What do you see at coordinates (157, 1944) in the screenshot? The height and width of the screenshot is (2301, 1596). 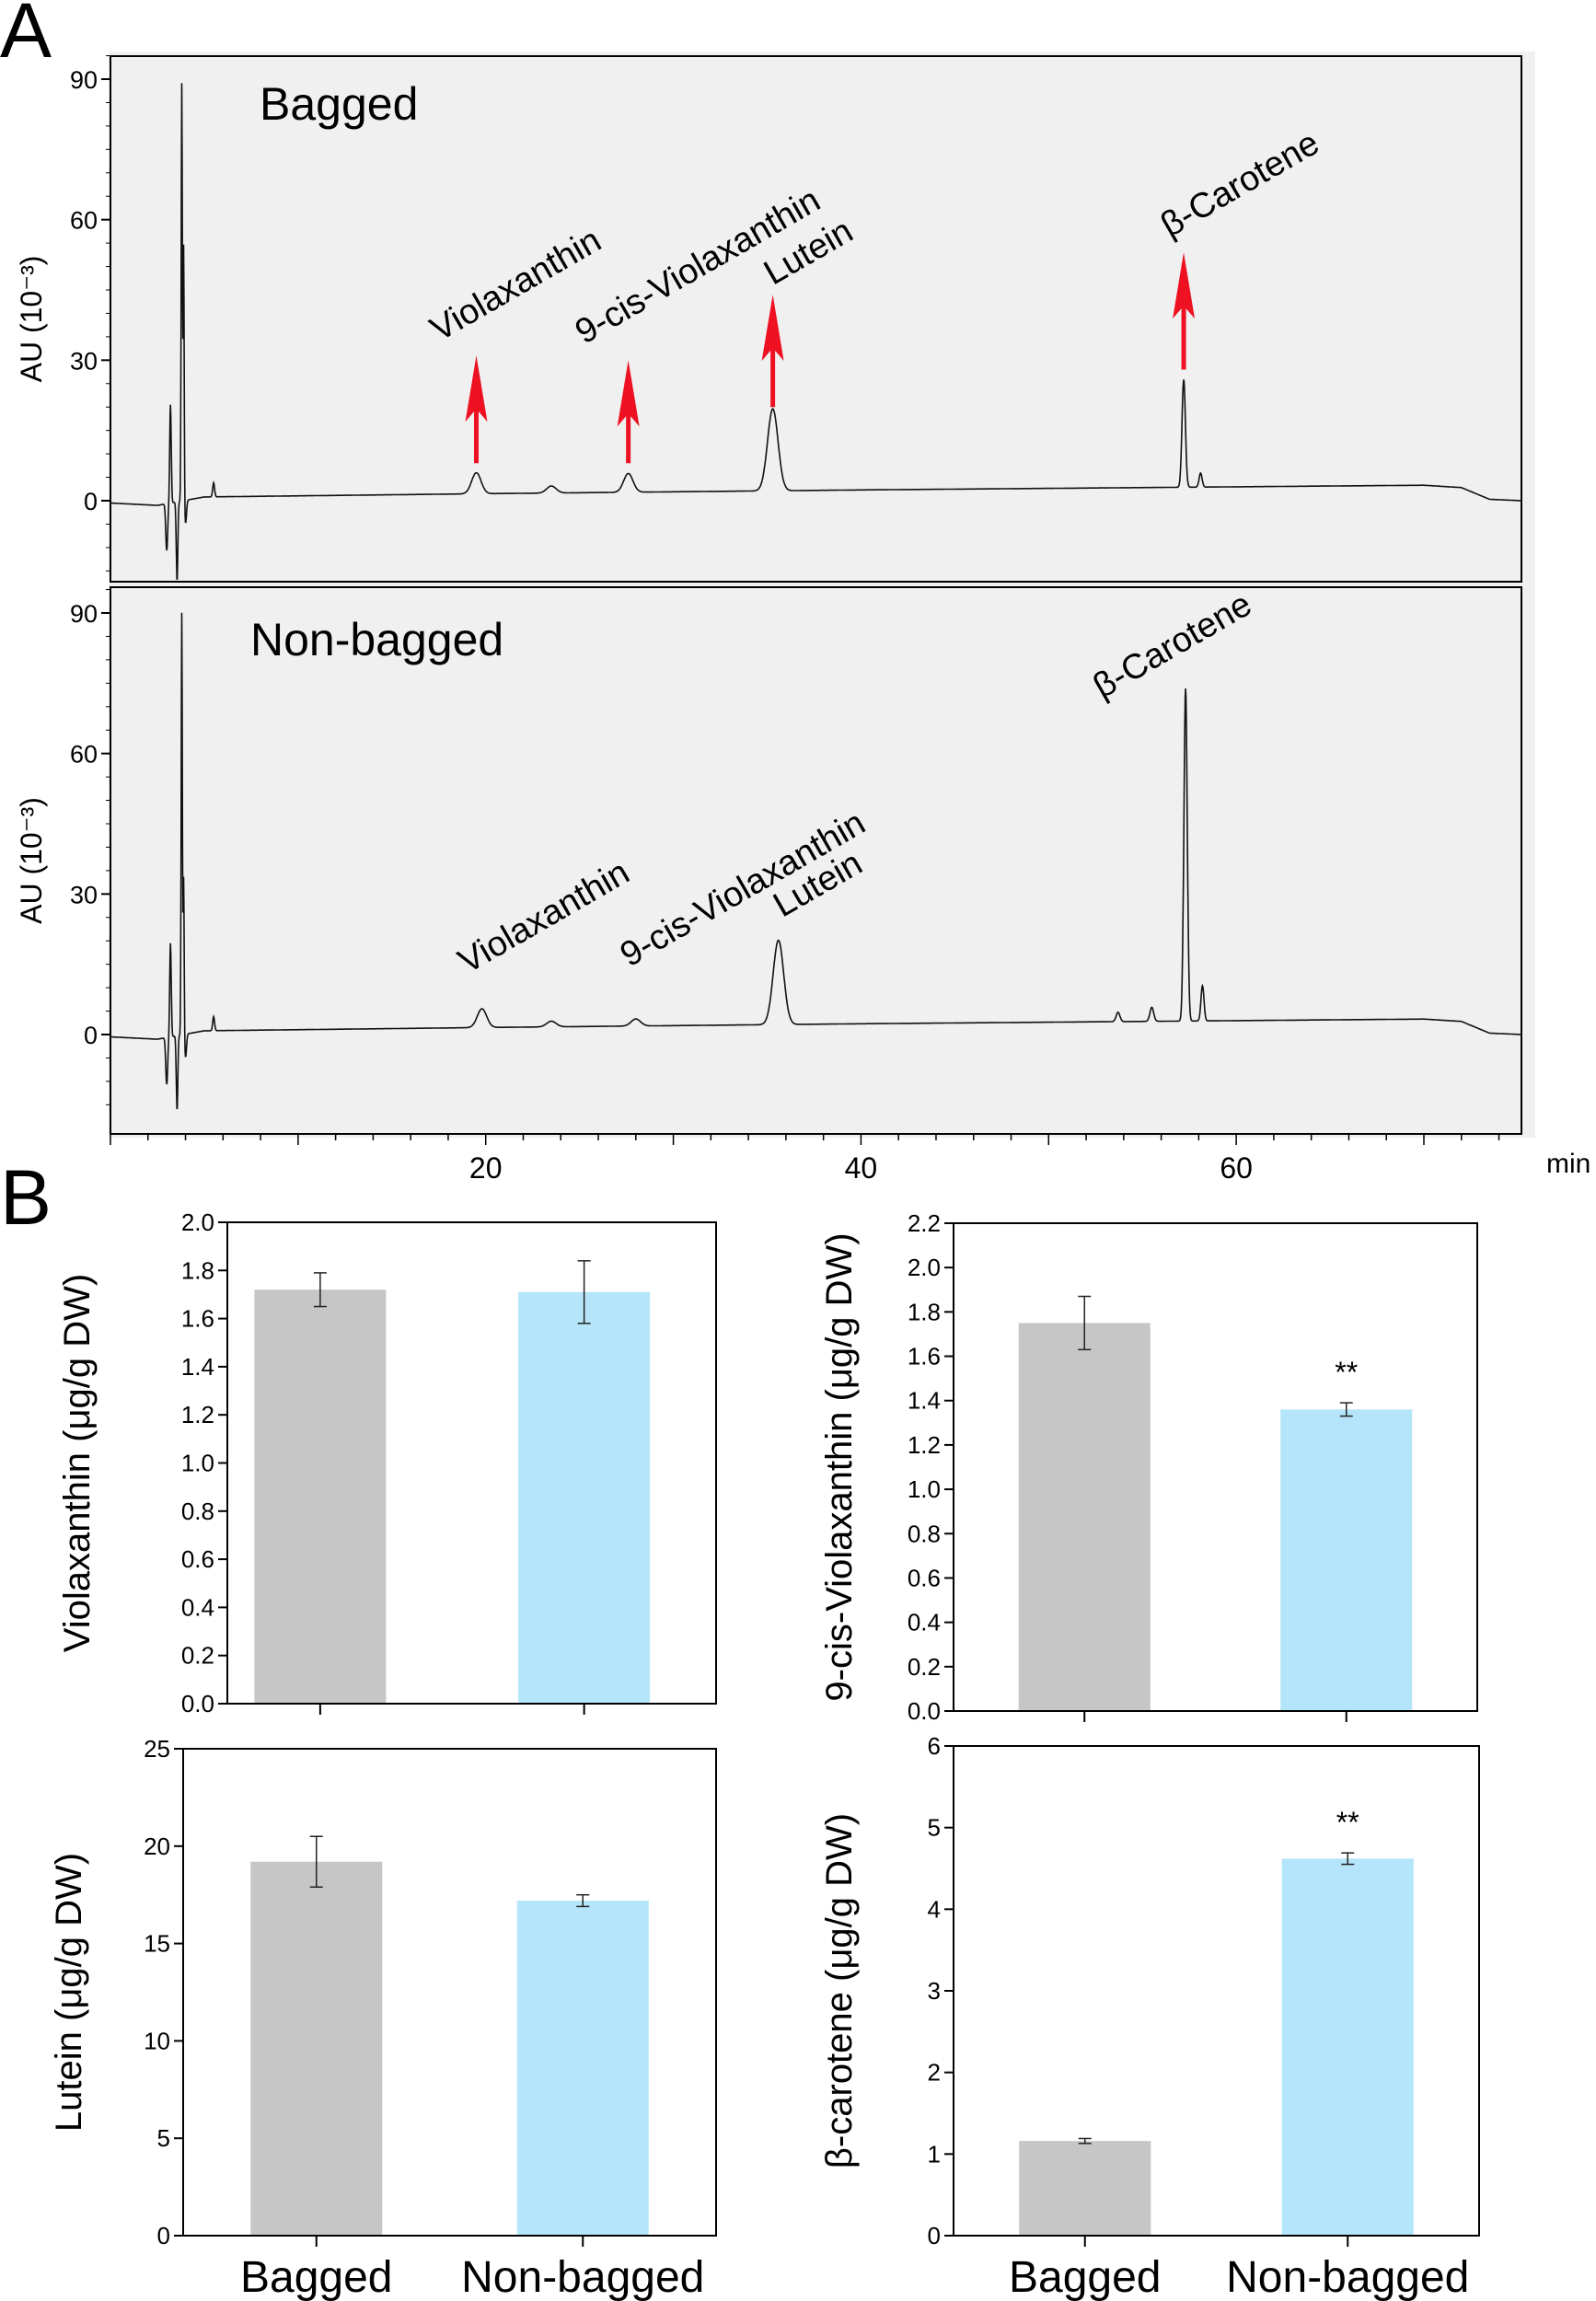 I see `y-tick-label: 15` at bounding box center [157, 1944].